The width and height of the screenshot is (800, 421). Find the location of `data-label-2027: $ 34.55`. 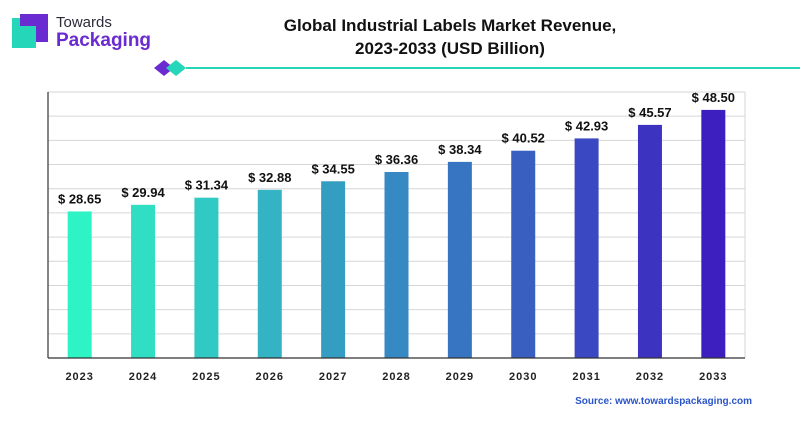

data-label-2027: $ 34.55 is located at coordinates (332, 168).